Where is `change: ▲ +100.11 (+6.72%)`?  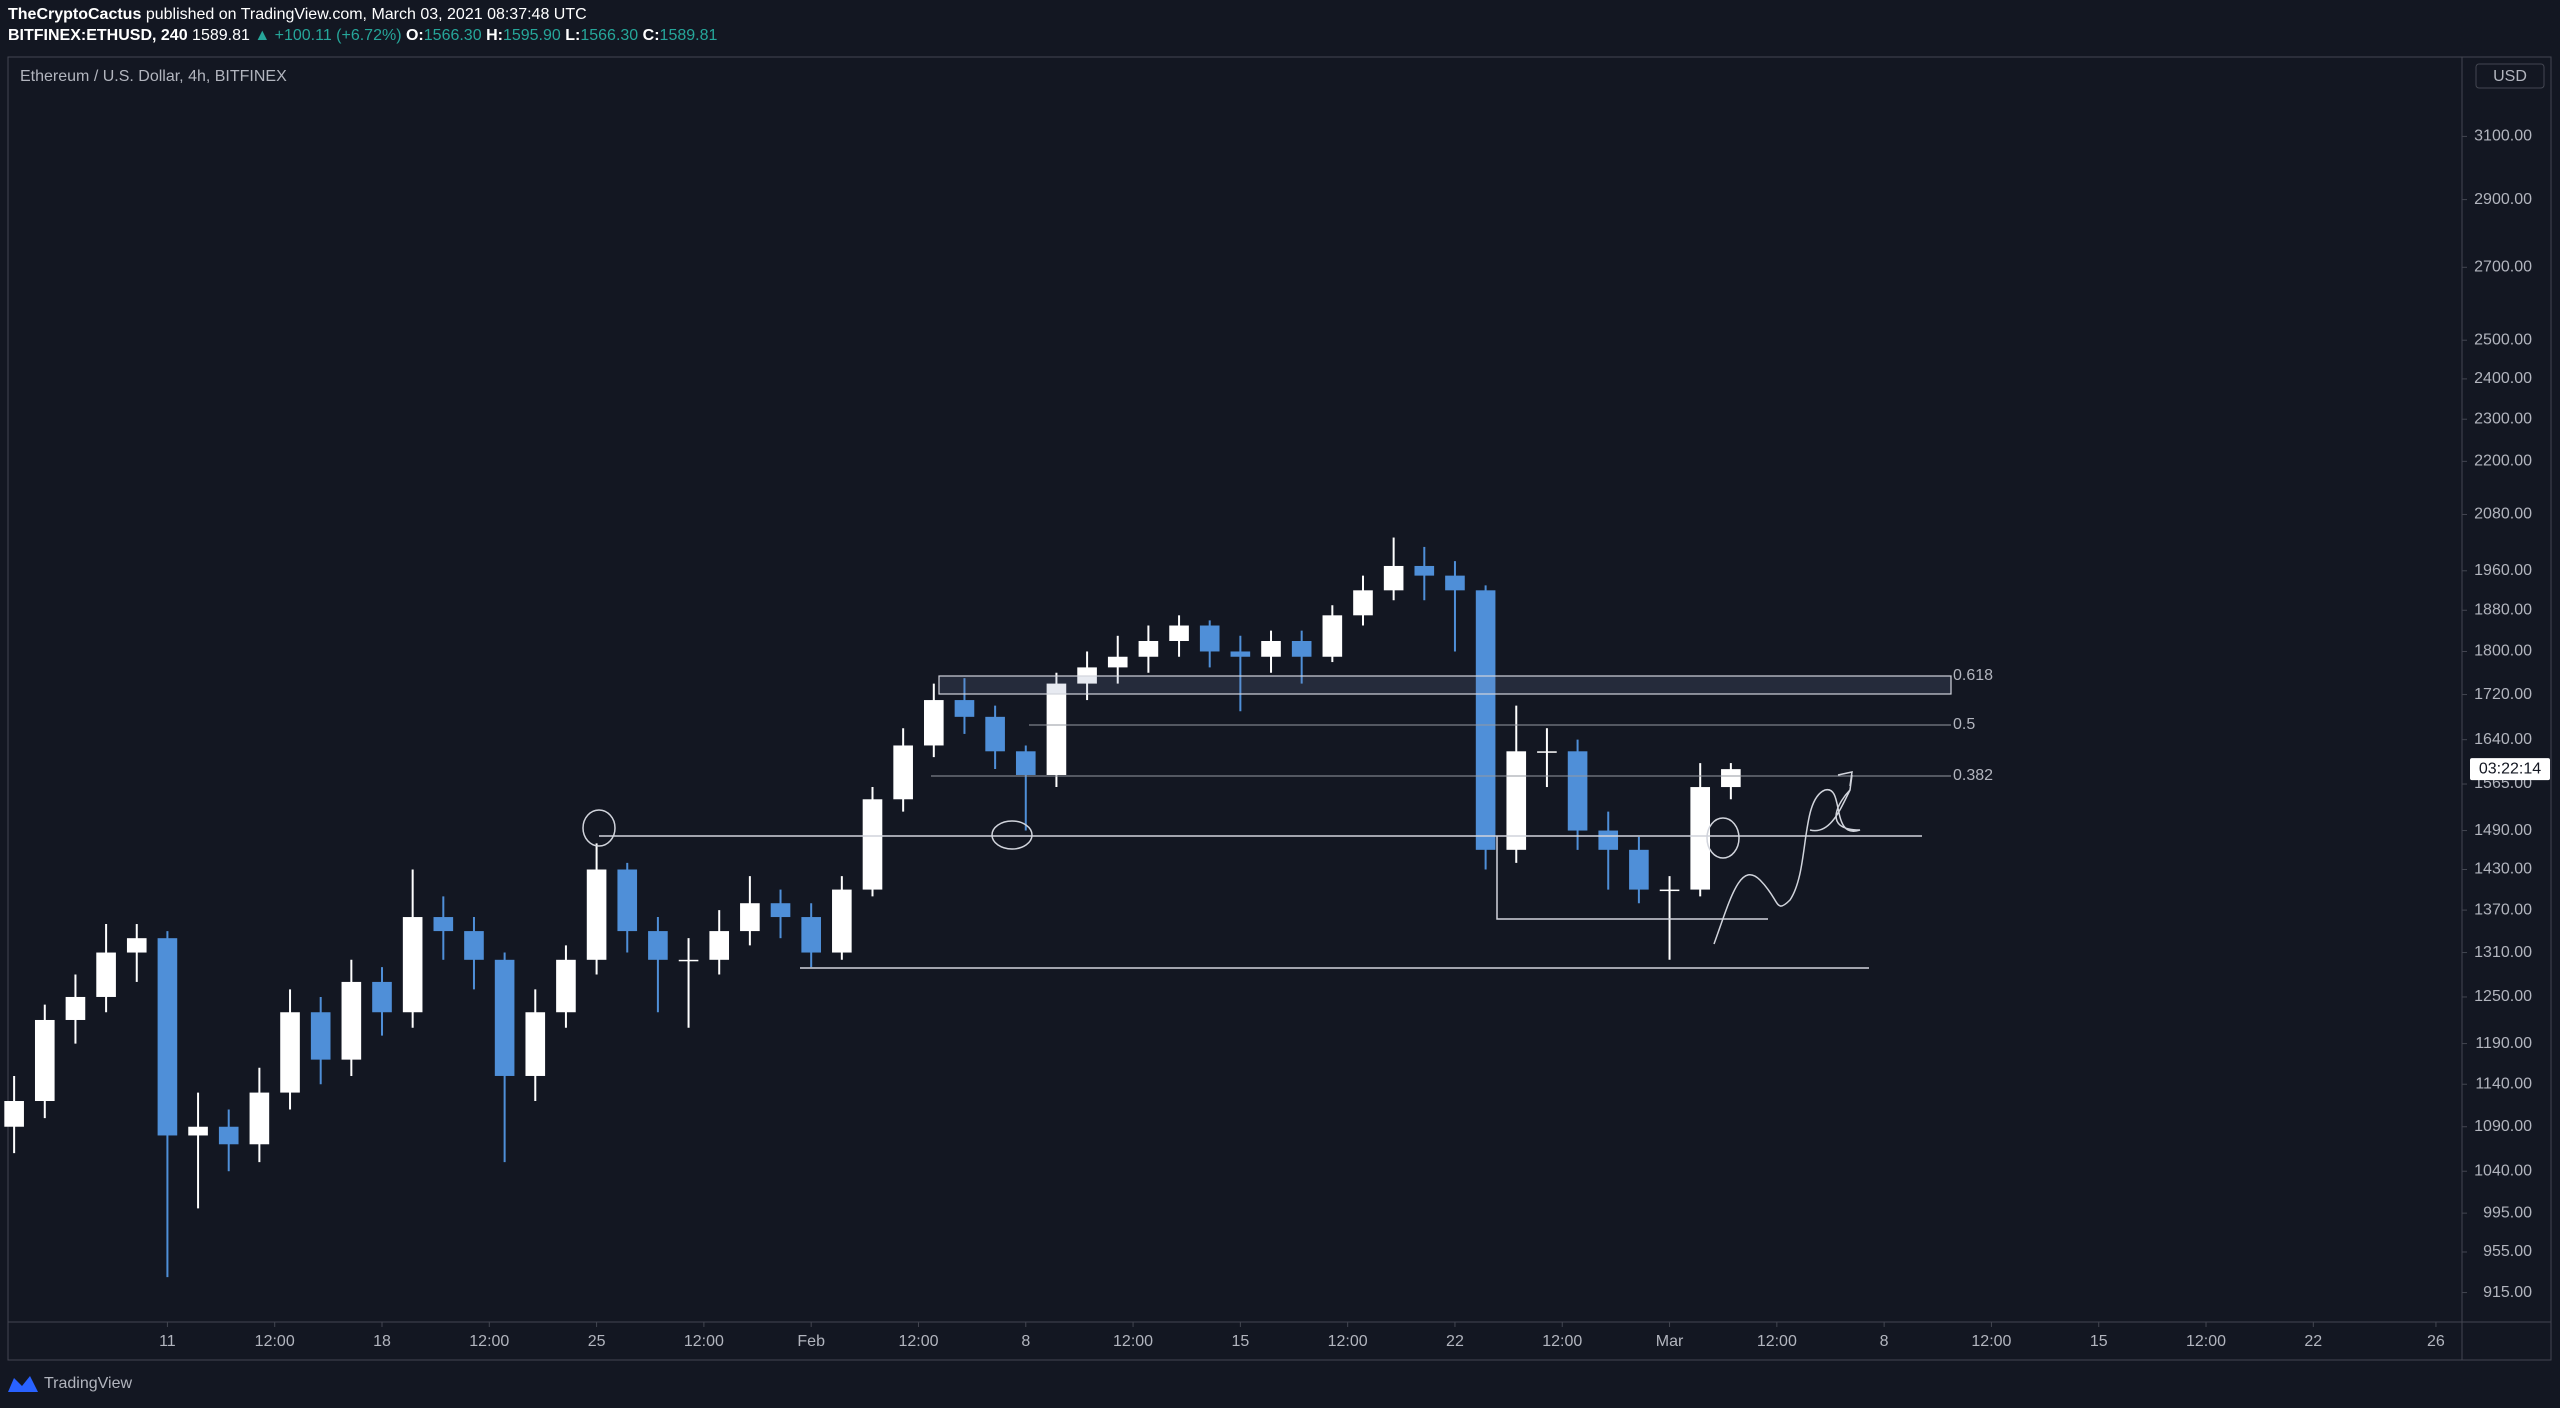 change: ▲ +100.11 (+6.72%) is located at coordinates (327, 35).